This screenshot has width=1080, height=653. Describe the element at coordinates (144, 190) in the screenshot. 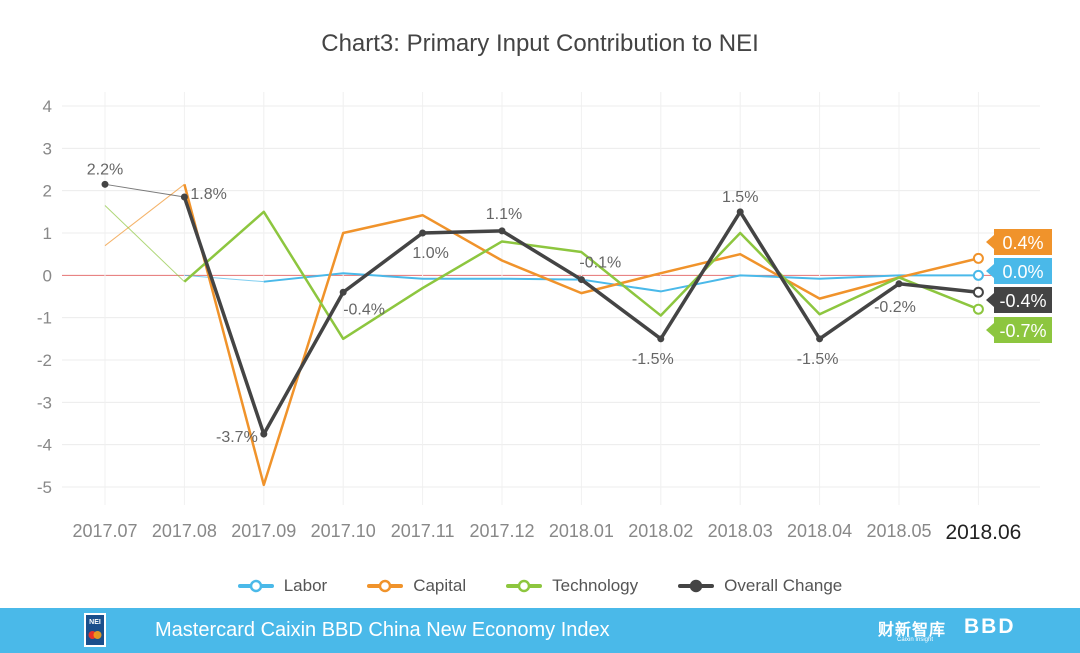

I see `series-line-overall-change-start` at that location.